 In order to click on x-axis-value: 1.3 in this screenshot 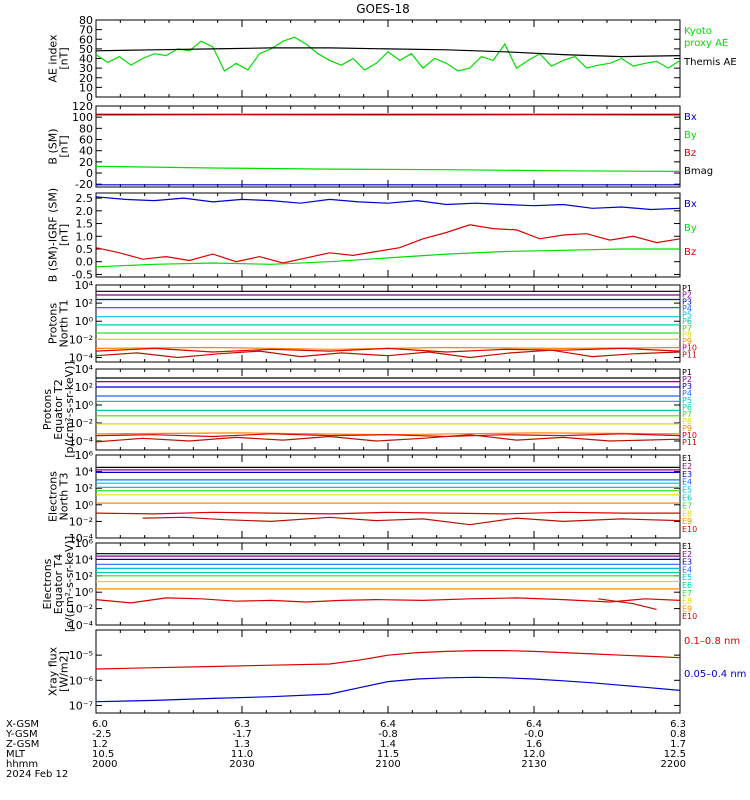, I will do `click(242, 744)`.